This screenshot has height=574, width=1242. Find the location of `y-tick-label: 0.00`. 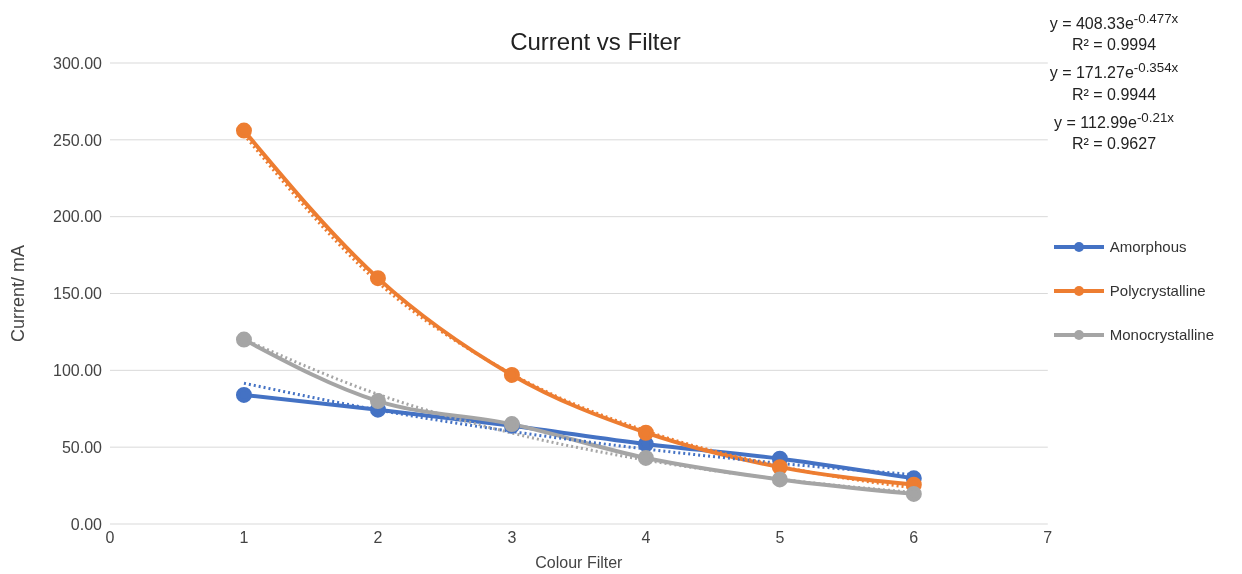

y-tick-label: 0.00 is located at coordinates (86, 524).